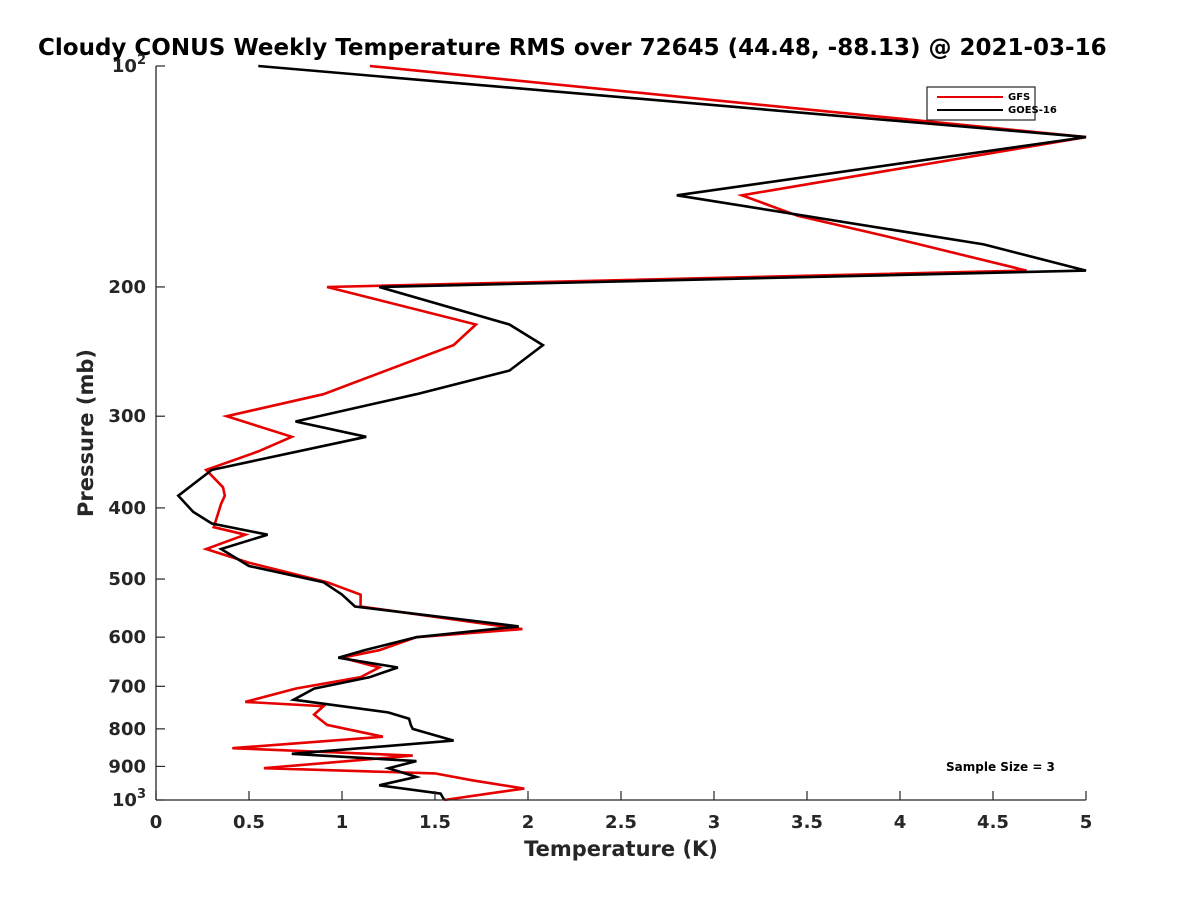  I want to click on x-tick-label: 3.5, so click(807, 822).